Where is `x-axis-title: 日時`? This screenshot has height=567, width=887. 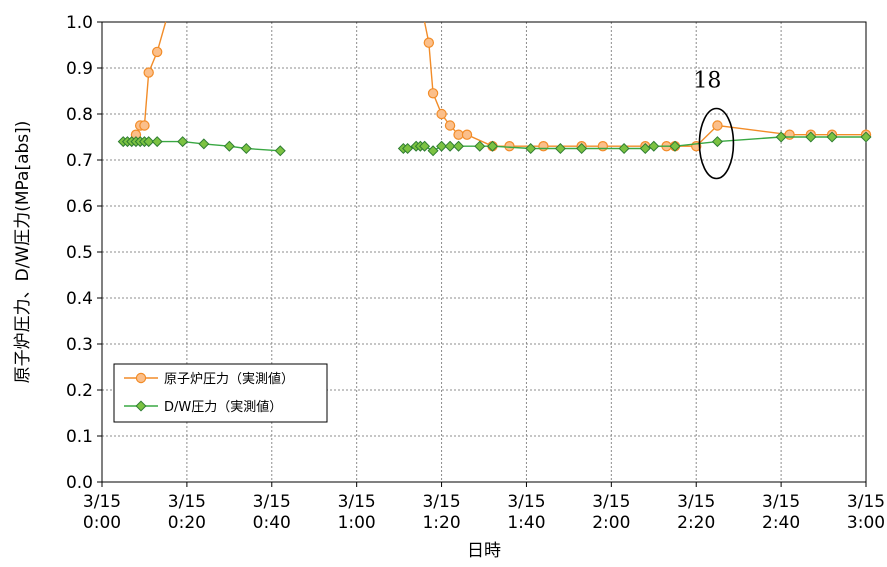 x-axis-title: 日時 is located at coordinates (484, 551).